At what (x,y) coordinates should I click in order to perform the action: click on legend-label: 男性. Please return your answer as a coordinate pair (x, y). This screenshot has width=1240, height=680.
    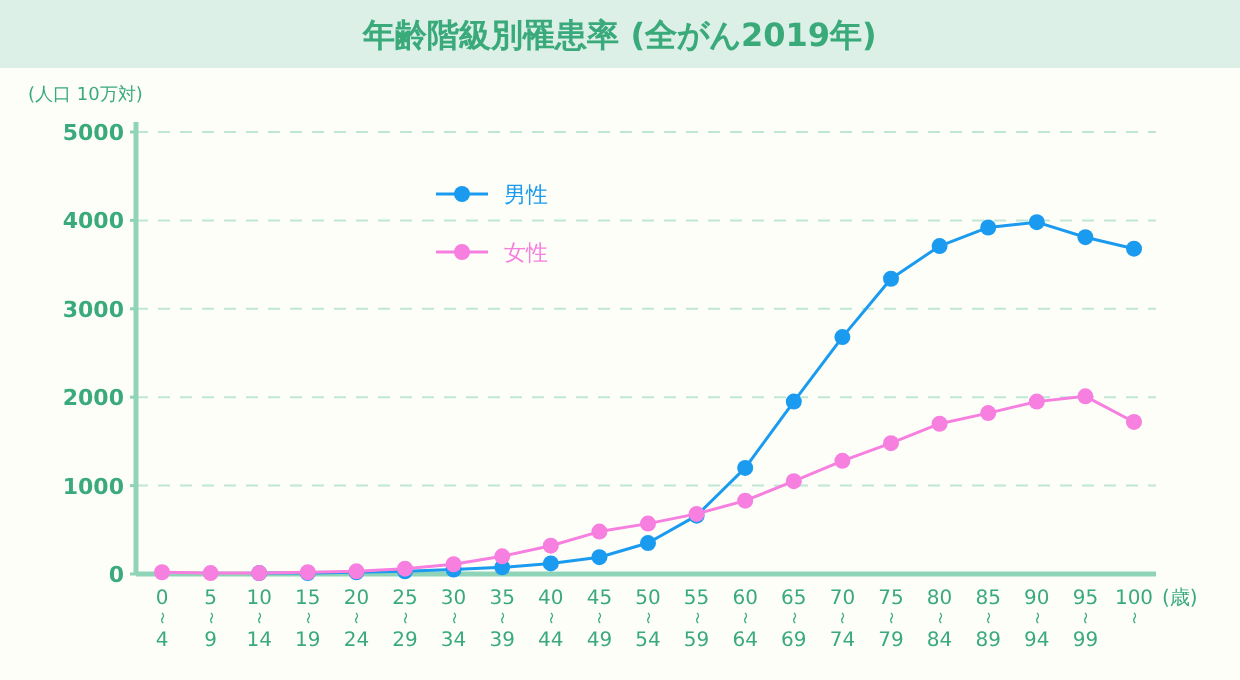
    Looking at the image, I should click on (526, 195).